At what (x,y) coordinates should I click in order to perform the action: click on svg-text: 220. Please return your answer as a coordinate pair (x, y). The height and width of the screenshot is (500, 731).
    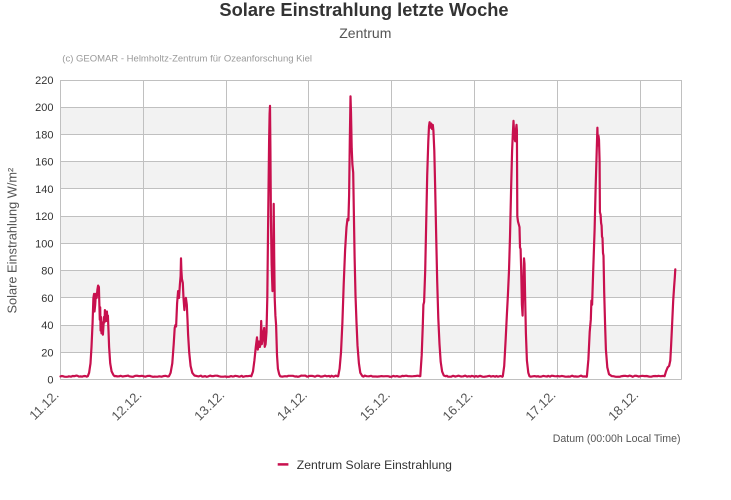
    Looking at the image, I should click on (44, 81).